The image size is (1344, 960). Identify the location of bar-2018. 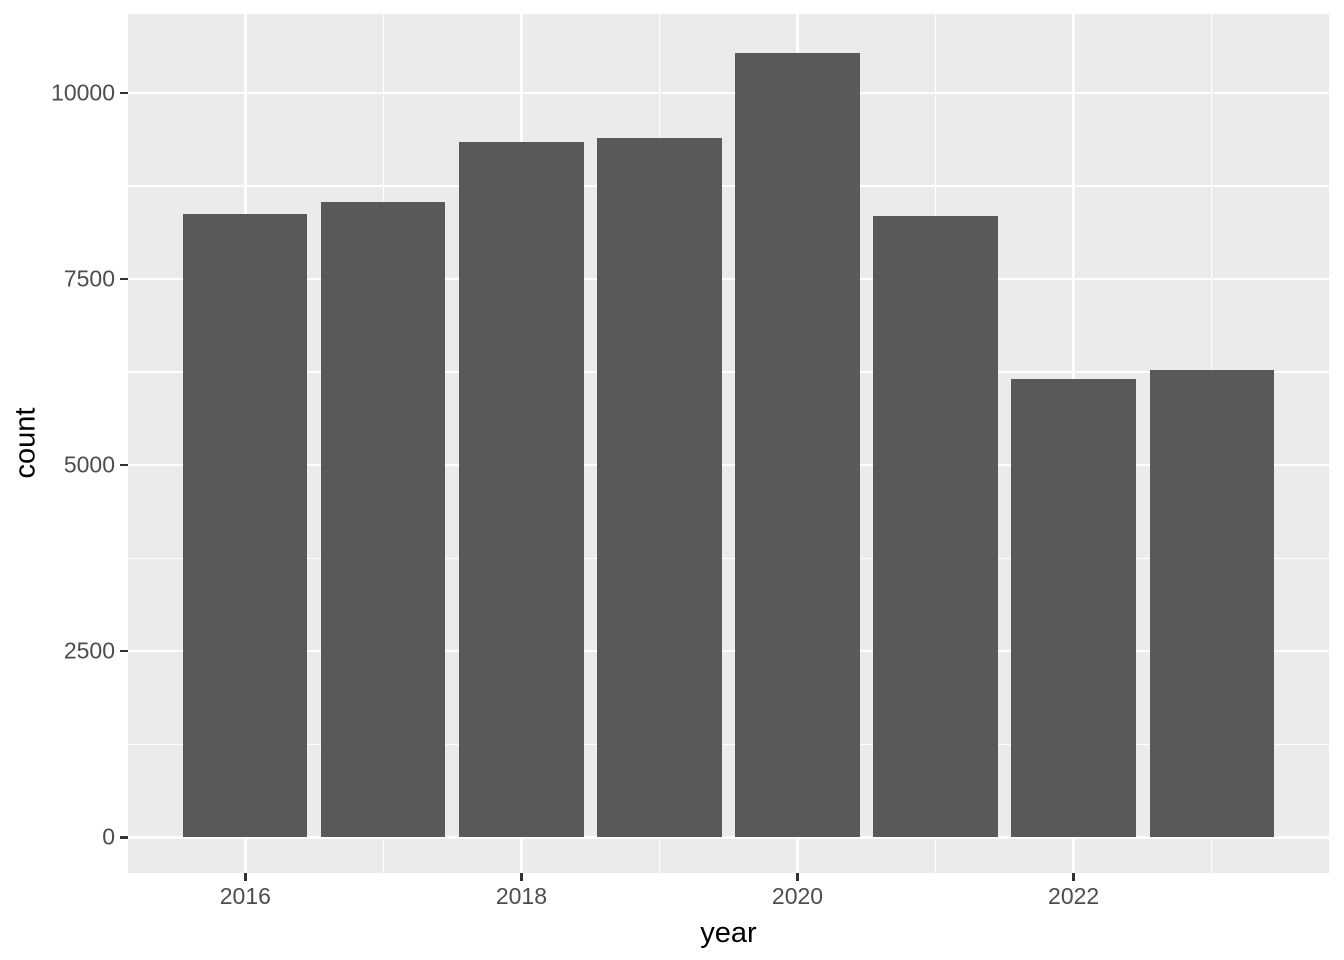
(521, 490).